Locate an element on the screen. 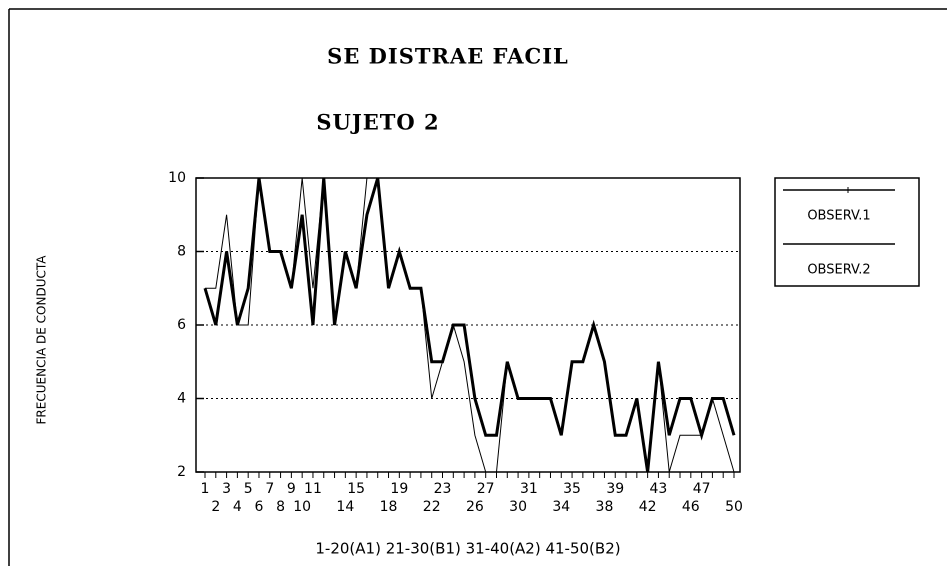  x-tick-label: 43 is located at coordinates (659, 489).